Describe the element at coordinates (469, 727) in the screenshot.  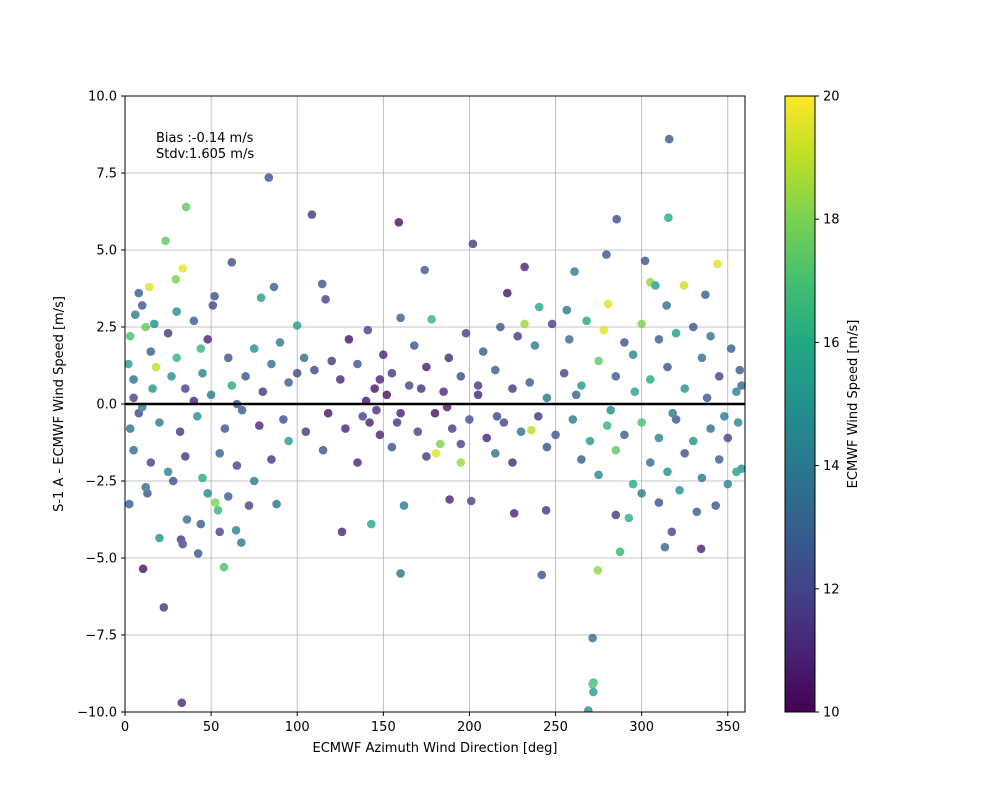
I see `x-tick-label: 200` at that location.